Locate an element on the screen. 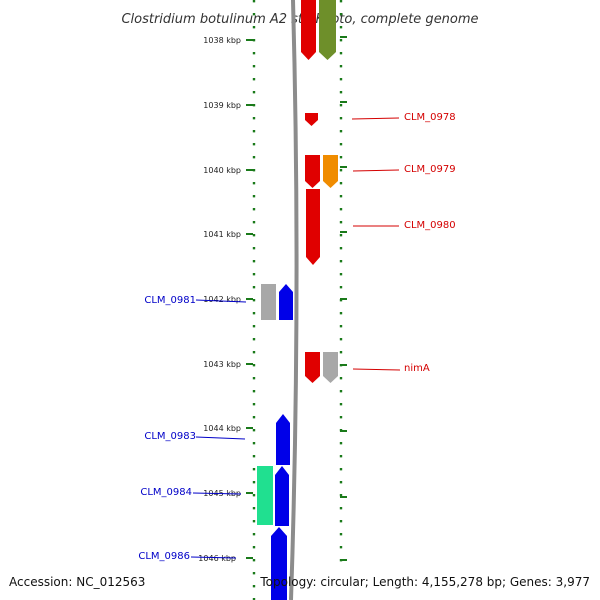  ruler-label: 1039 kbp is located at coordinates (222, 105).